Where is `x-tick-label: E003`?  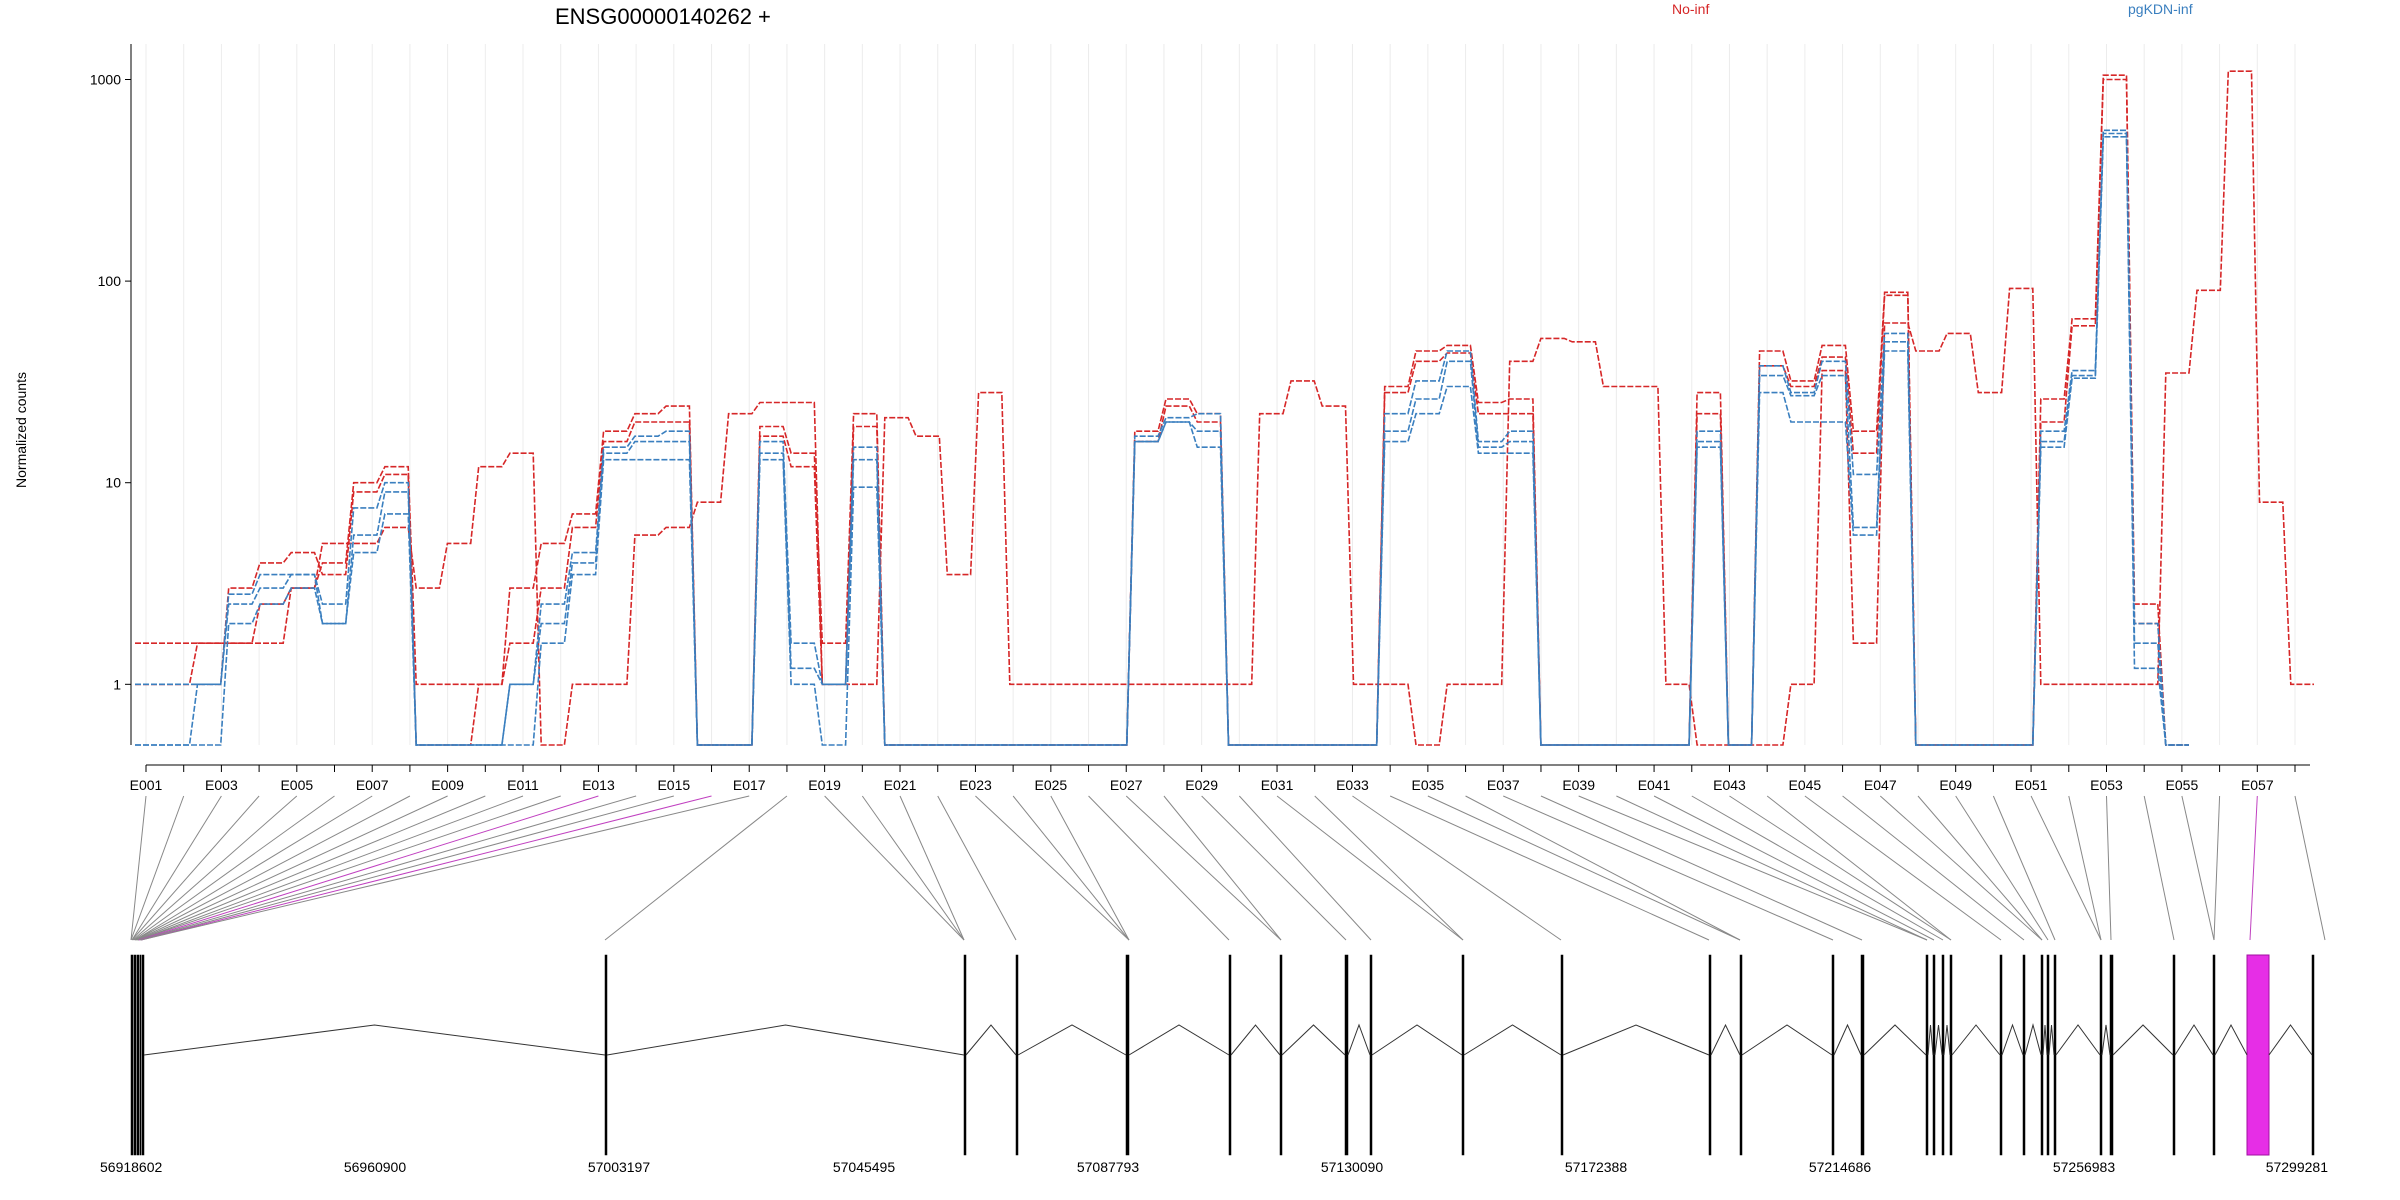 x-tick-label: E003 is located at coordinates (221, 785).